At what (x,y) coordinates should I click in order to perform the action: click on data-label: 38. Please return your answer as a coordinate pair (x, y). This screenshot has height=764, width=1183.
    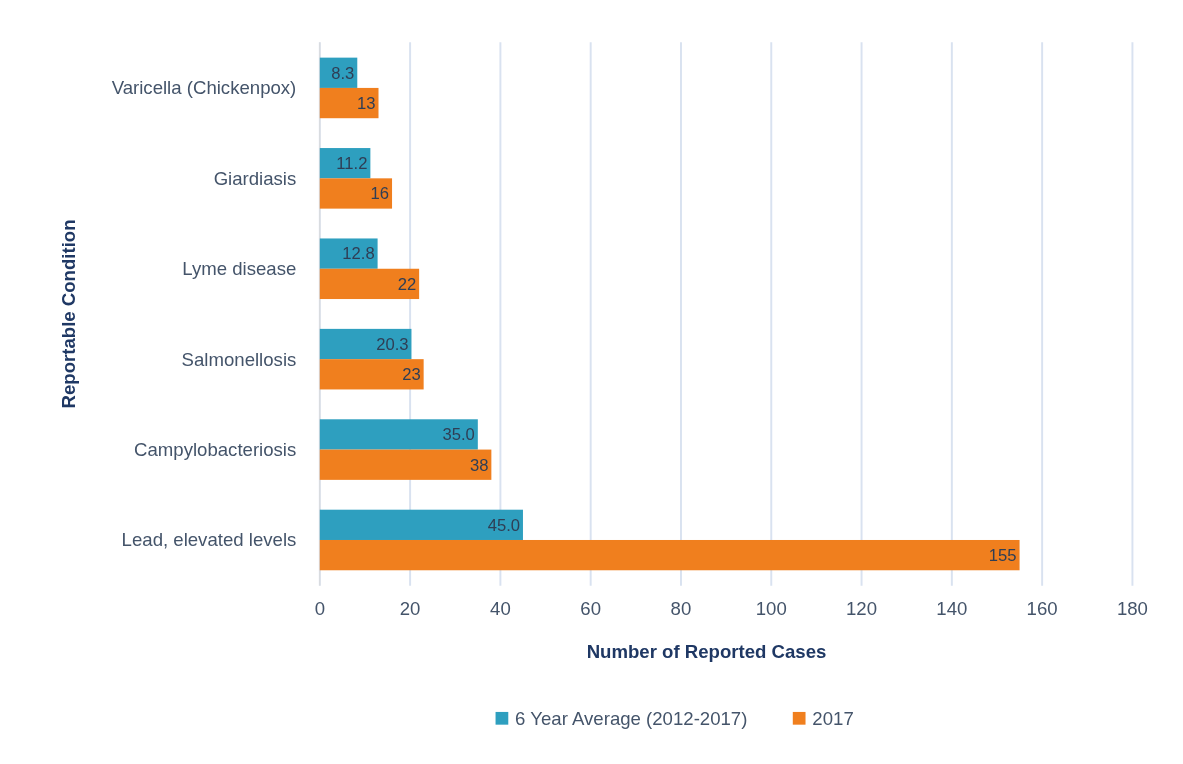
    Looking at the image, I should click on (479, 465).